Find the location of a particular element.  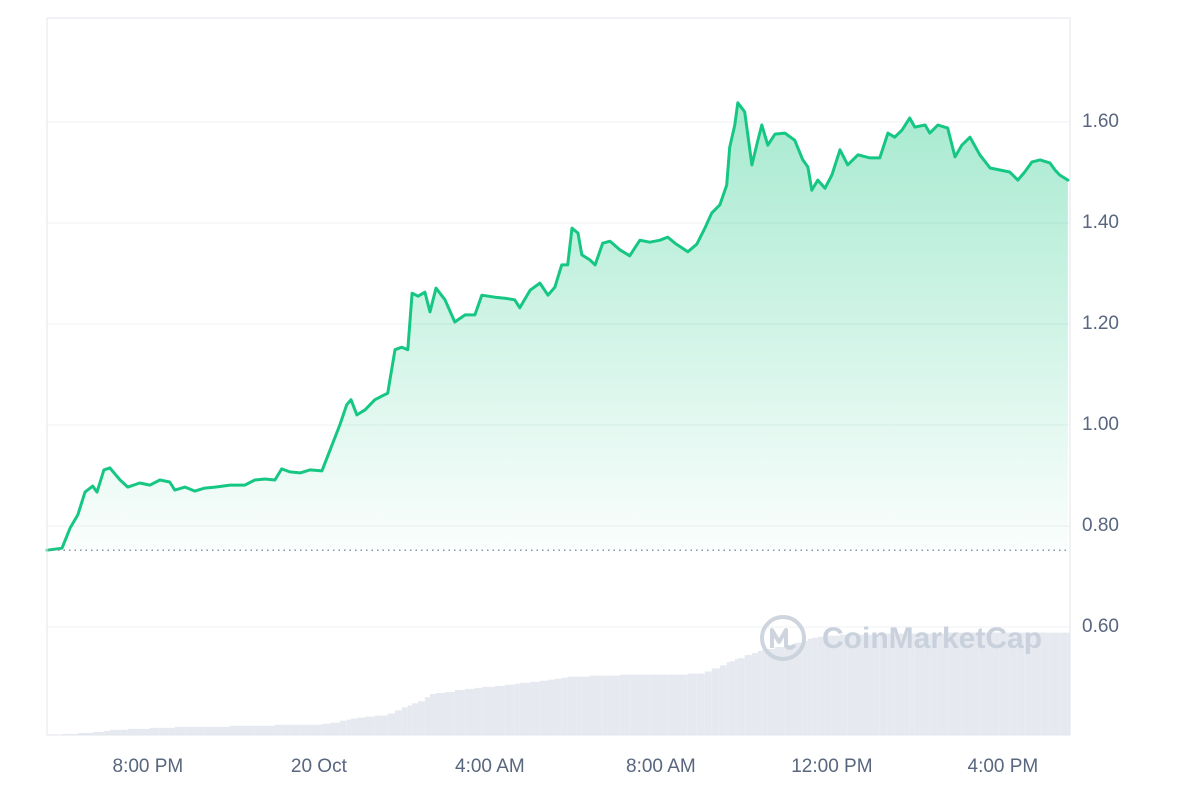

x-tick-label: 4:00 PM is located at coordinates (1003, 766).